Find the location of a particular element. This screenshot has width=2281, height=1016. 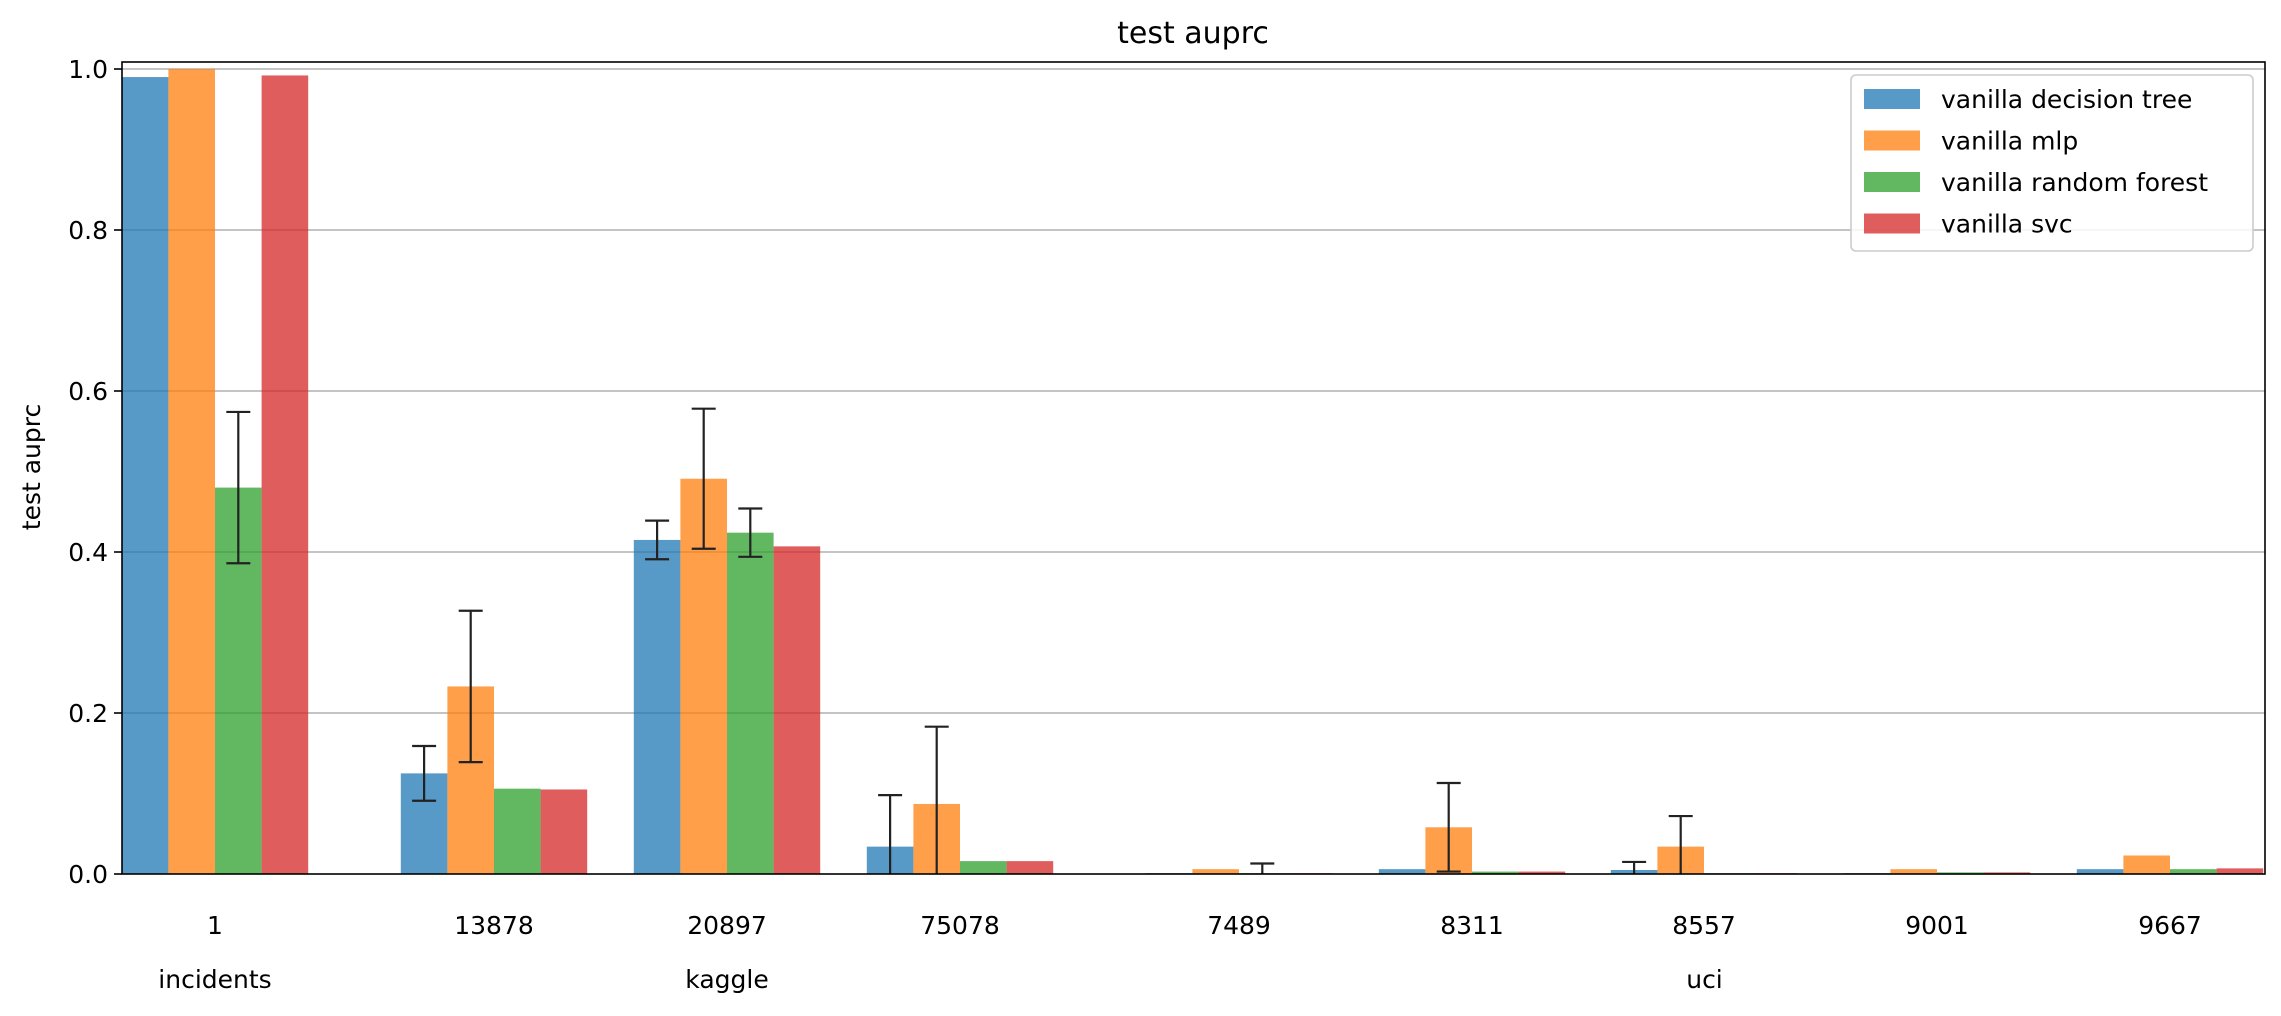

legend-box is located at coordinates (2052, 163).